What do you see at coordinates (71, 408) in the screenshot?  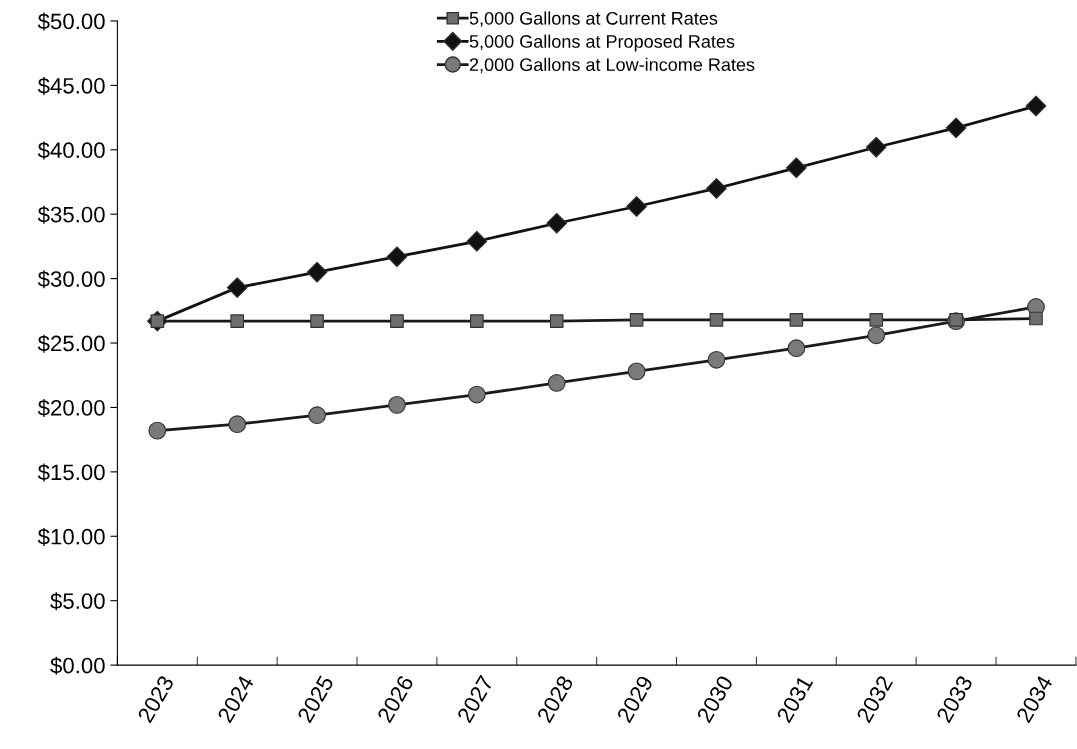 I see `y-tick-label: $20.00` at bounding box center [71, 408].